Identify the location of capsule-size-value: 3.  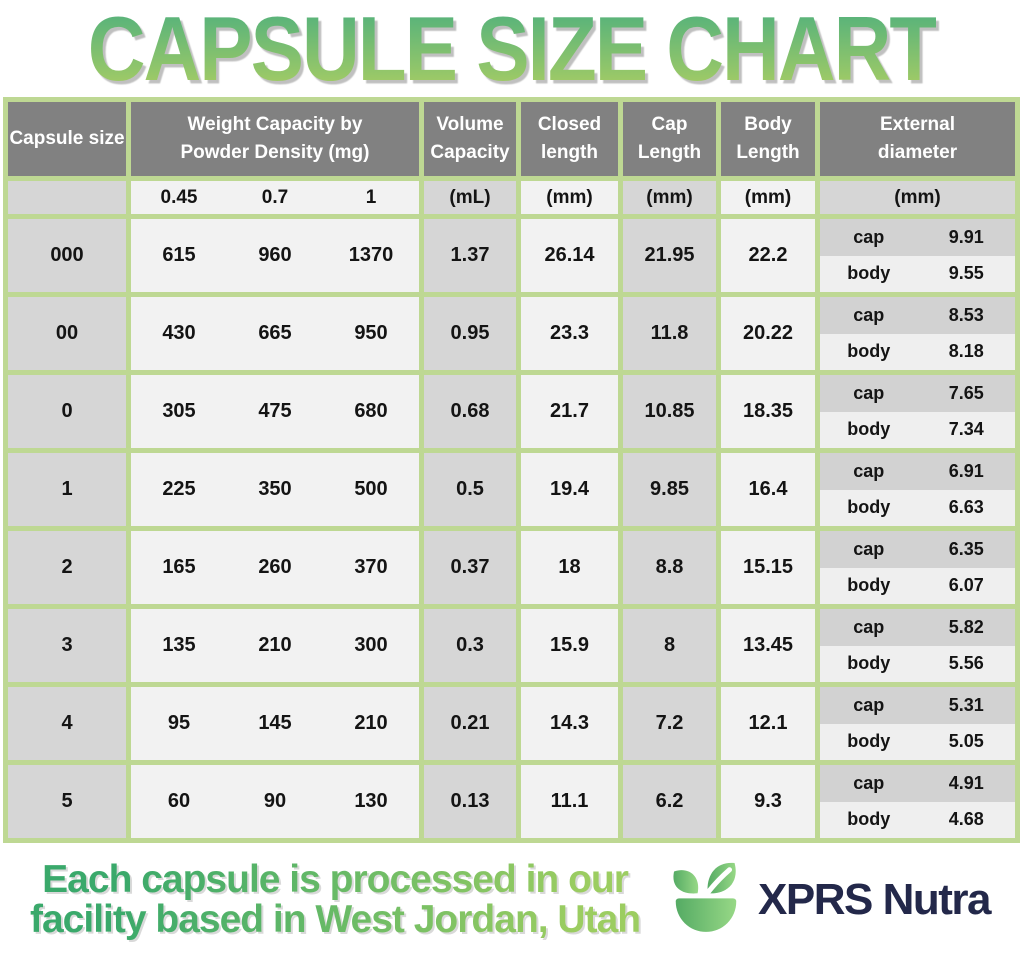
(67, 645).